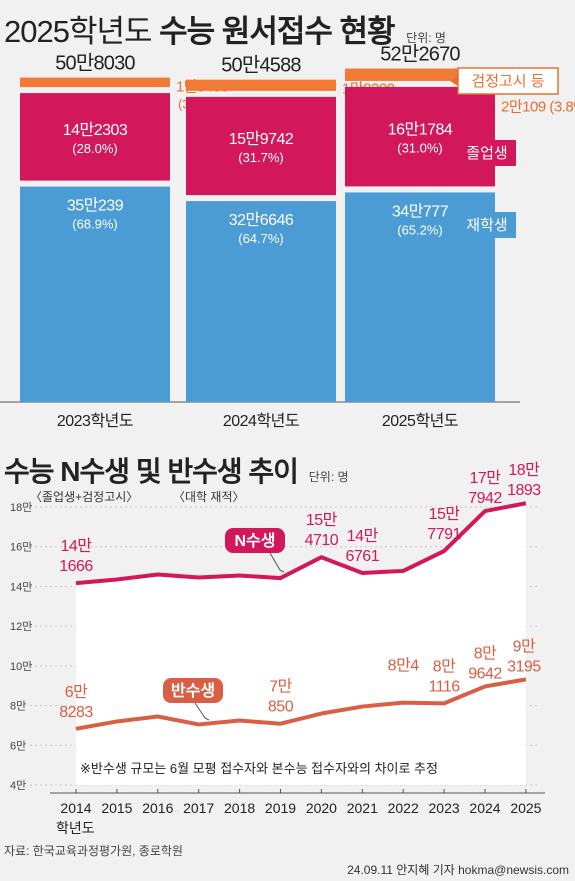 This screenshot has height=881, width=575. Describe the element at coordinates (261, 238) in the screenshot. I see `pct-label-재학생: (64.7%)` at that location.